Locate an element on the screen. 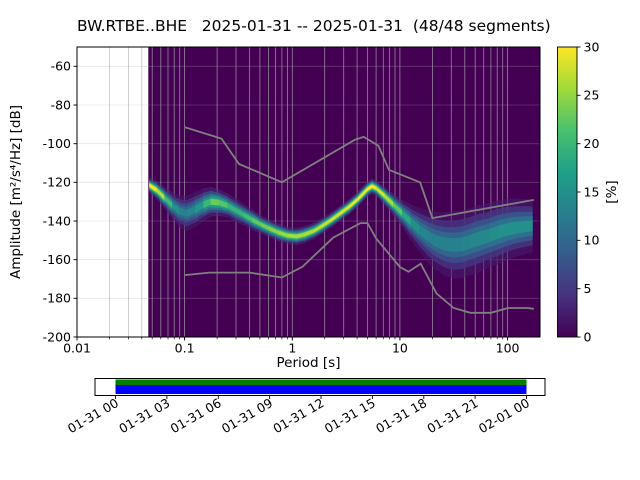  x-tick-label: 1 is located at coordinates (292, 348).